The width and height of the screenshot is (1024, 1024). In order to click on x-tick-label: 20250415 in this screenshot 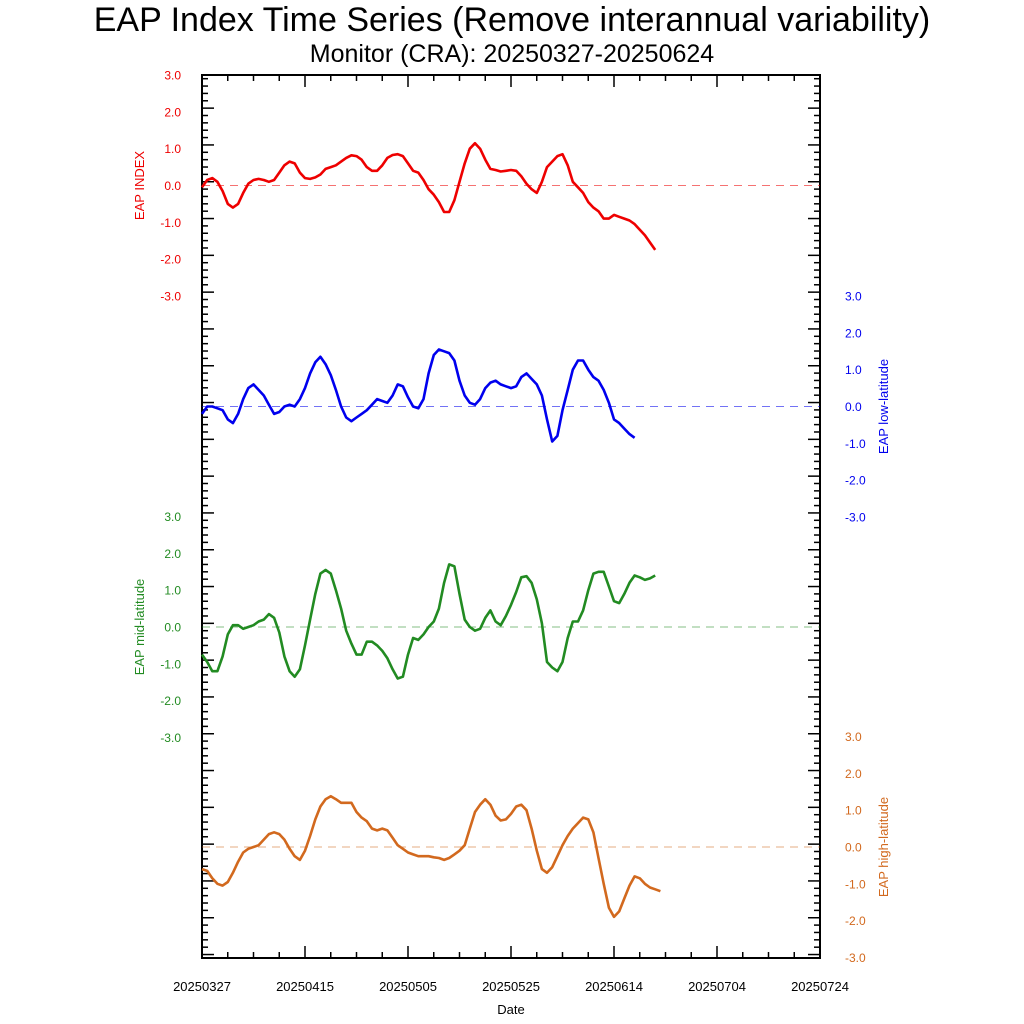, I will do `click(305, 986)`.